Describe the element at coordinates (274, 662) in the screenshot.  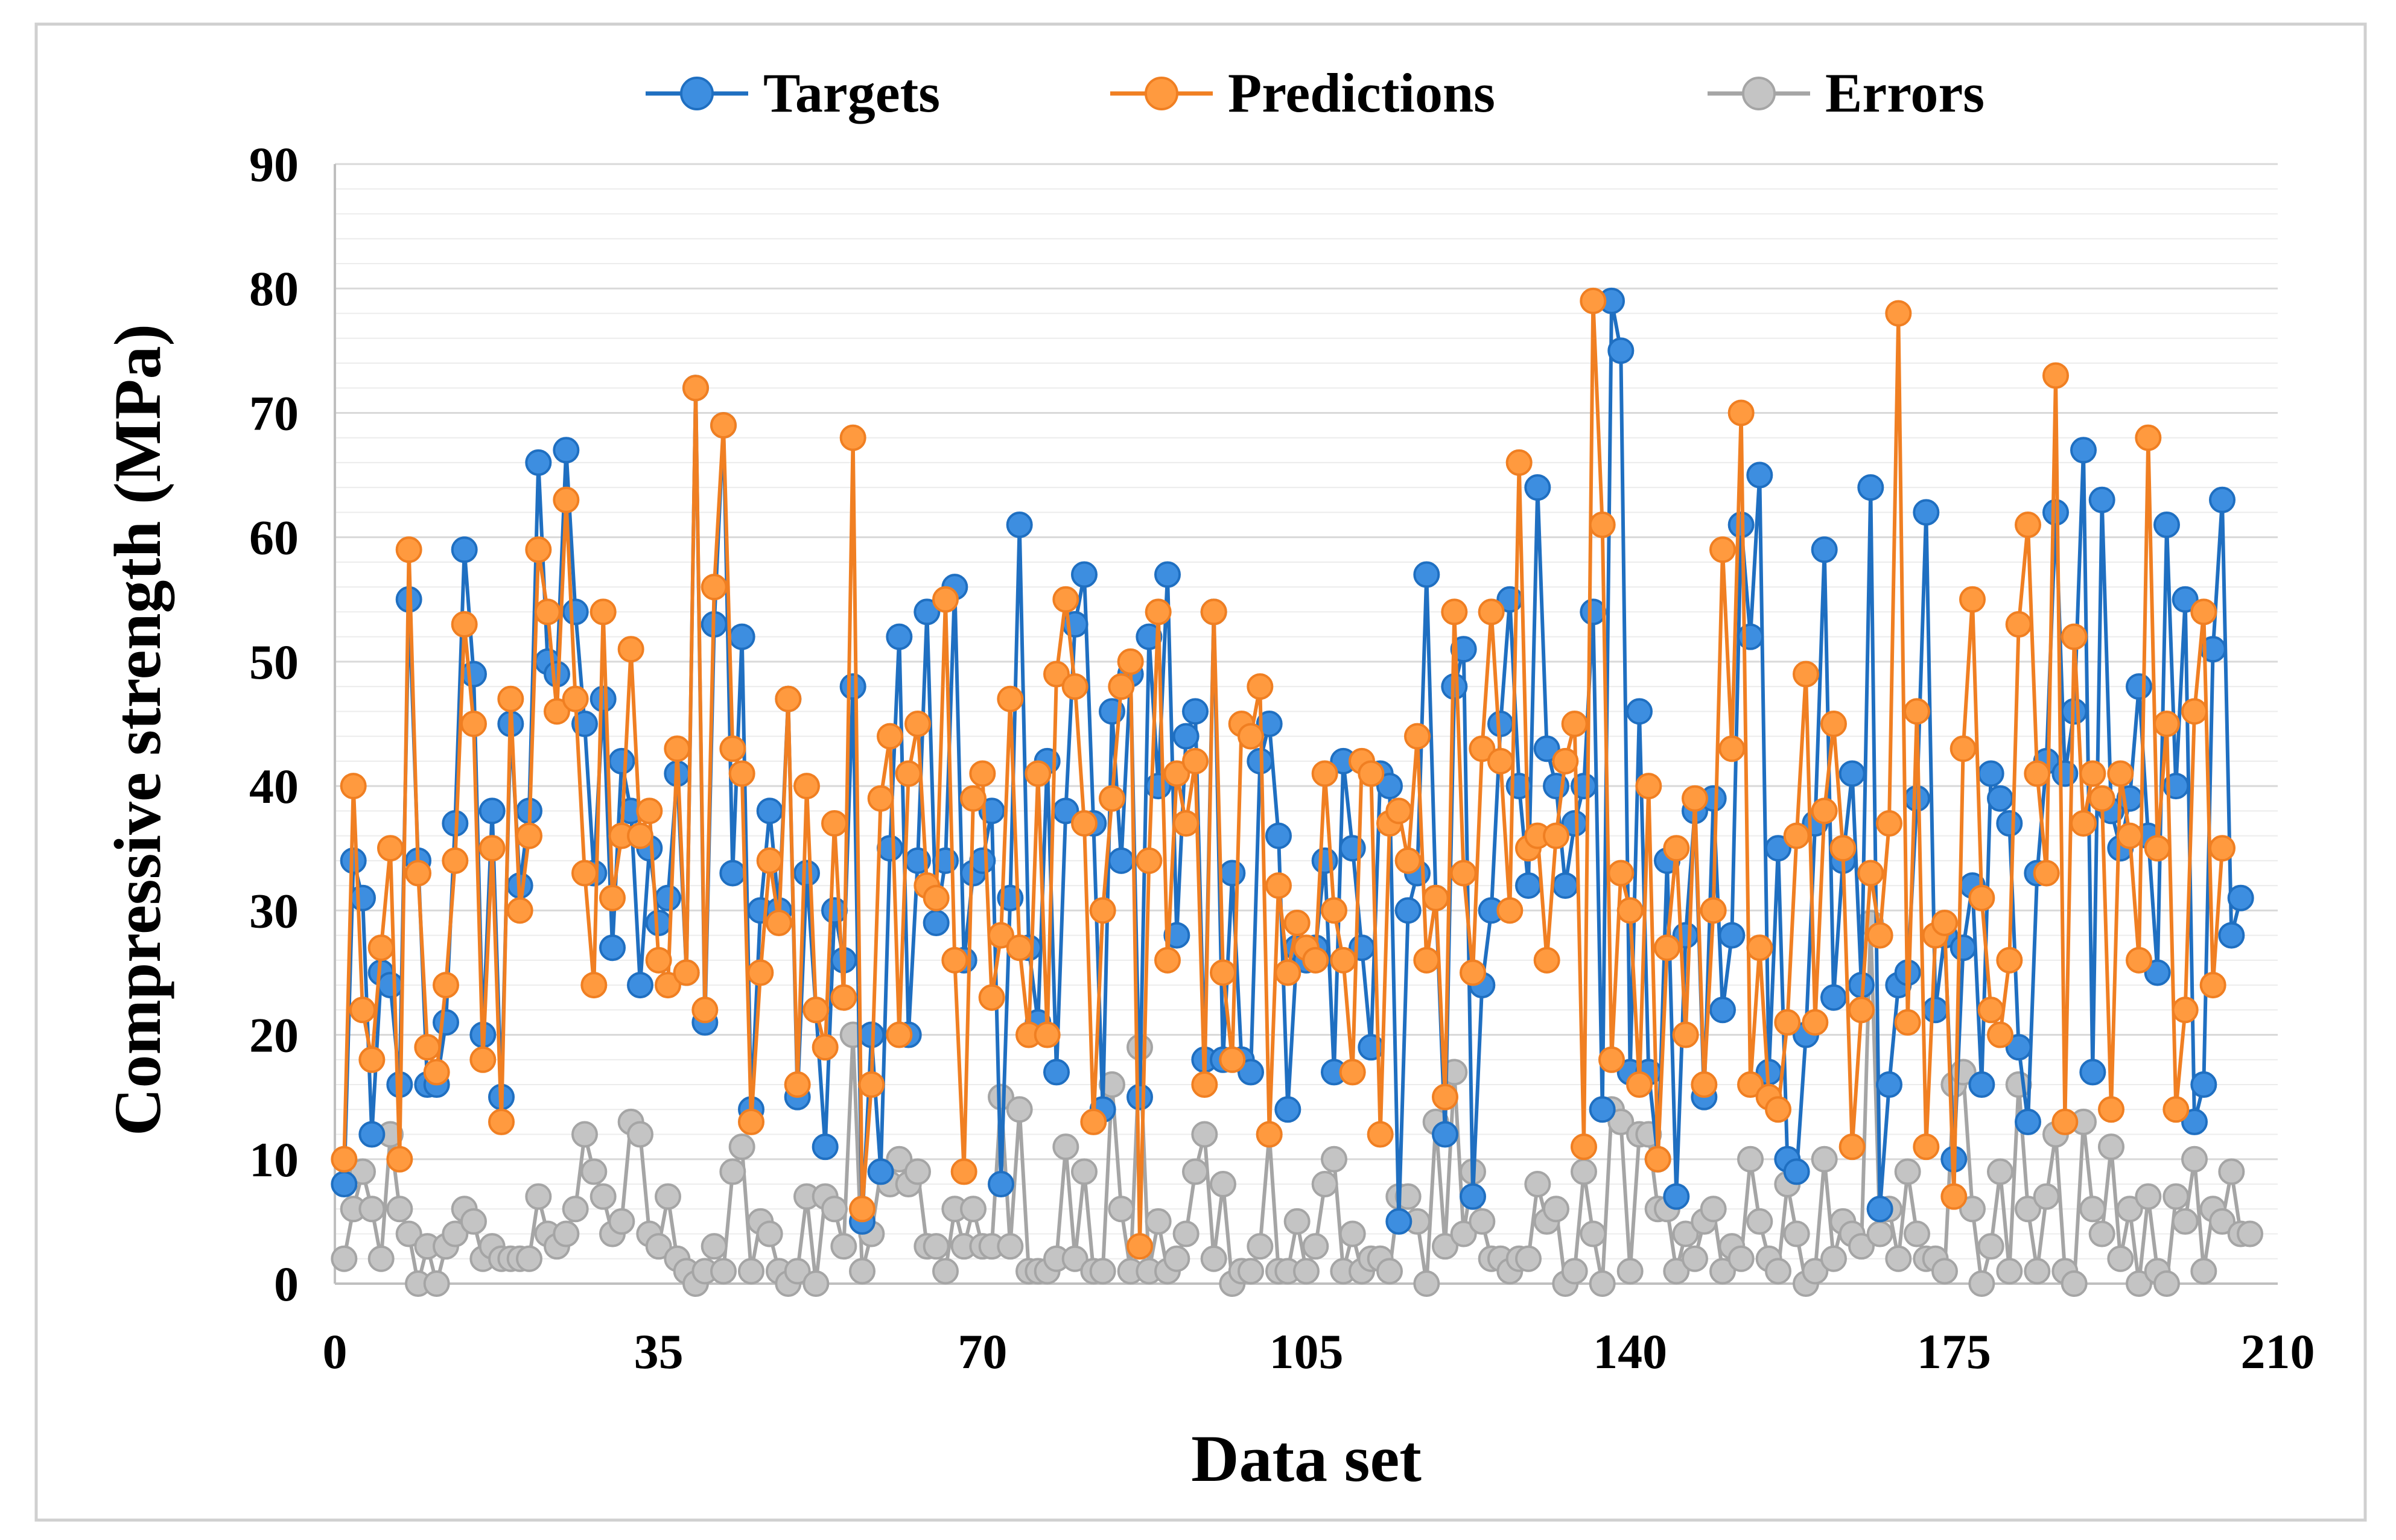
I see `y-tick-label: 50` at that location.